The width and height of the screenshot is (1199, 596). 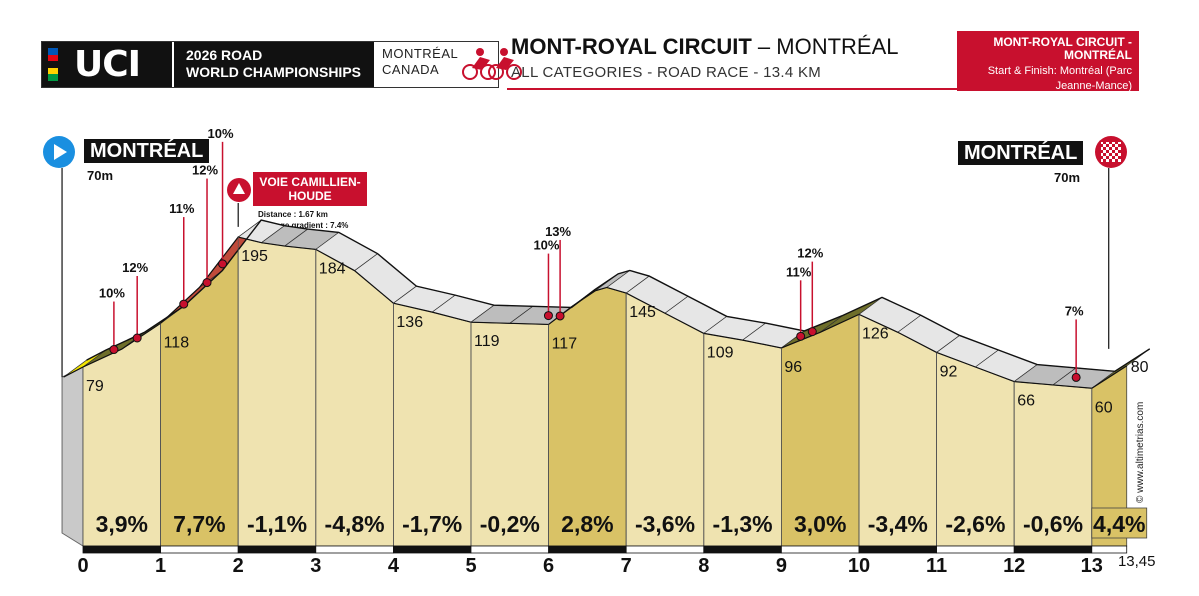 What do you see at coordinates (975, 524) in the screenshot?
I see `segment-gradient-label: -2,6%` at bounding box center [975, 524].